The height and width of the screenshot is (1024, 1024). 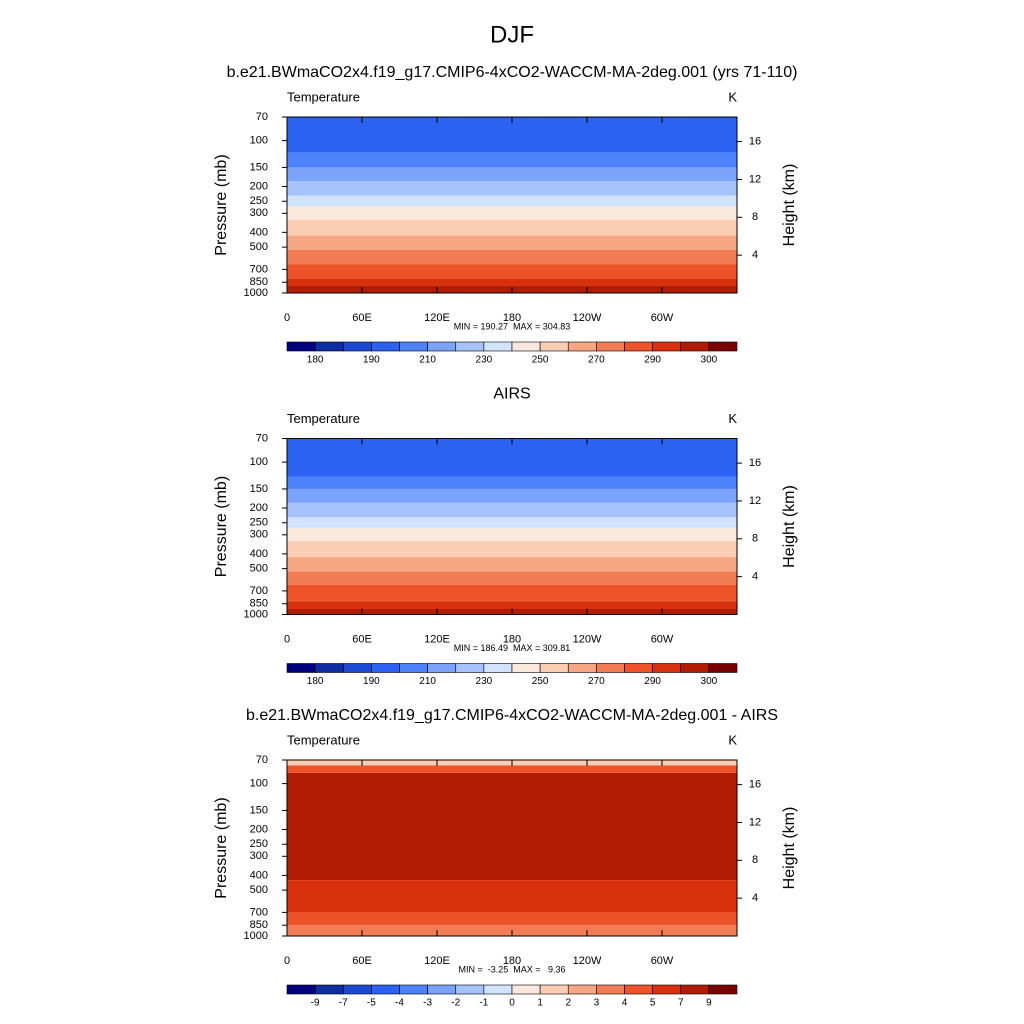 What do you see at coordinates (259, 508) in the screenshot?
I see `y-tick-label: 200` at bounding box center [259, 508].